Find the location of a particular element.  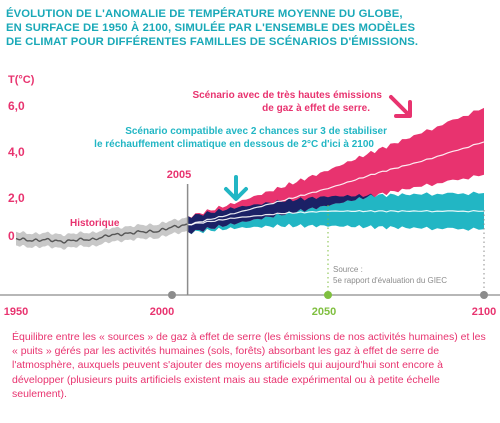

y-tick-label: 2,0 is located at coordinates (16, 198).